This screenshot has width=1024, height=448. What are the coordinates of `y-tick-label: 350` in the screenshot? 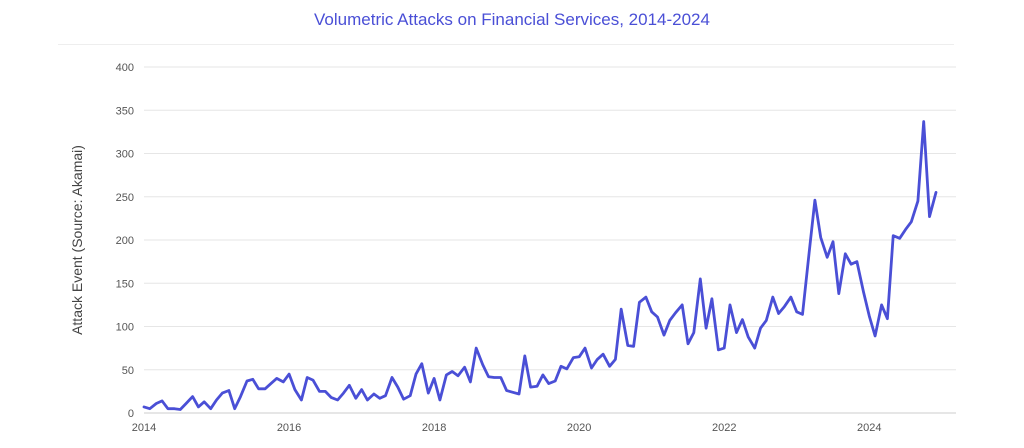 It's located at (125, 111).